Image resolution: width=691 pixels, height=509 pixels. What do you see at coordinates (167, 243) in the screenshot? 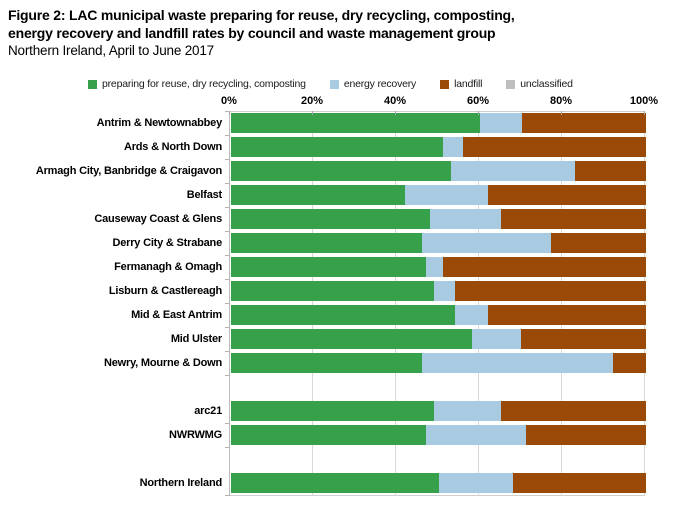
I see `category-label: Derry City & Strabane` at bounding box center [167, 243].